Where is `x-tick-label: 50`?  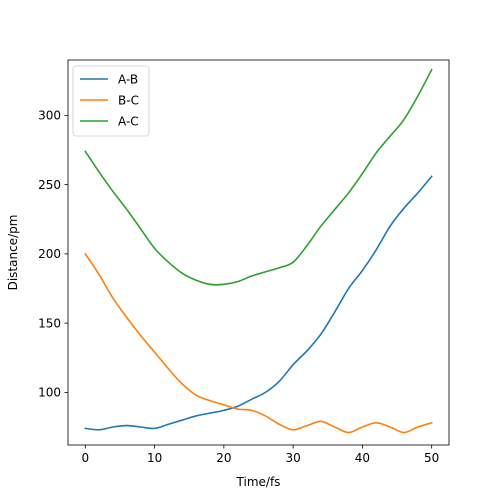 x-tick-label: 50 is located at coordinates (431, 458).